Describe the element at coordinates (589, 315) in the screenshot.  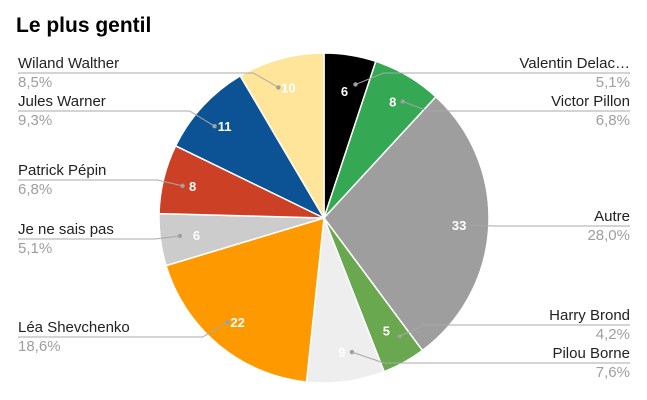
I see `slice-category-label: Harry Brond` at that location.